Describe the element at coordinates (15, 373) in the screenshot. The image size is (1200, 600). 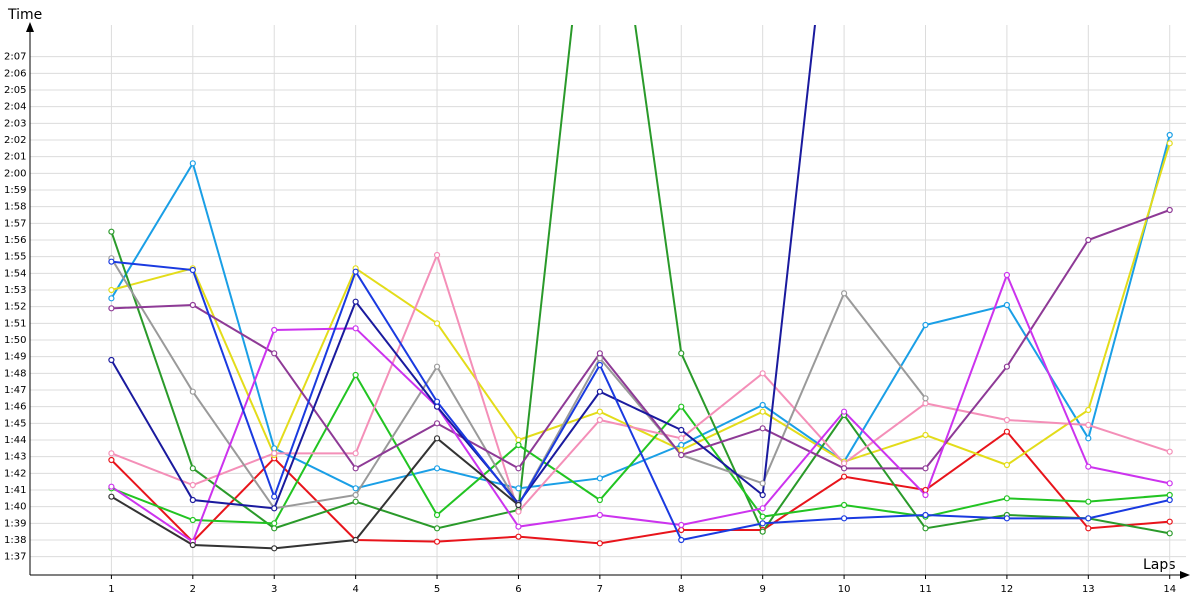
I see `y-tick-label: 1:48` at that location.